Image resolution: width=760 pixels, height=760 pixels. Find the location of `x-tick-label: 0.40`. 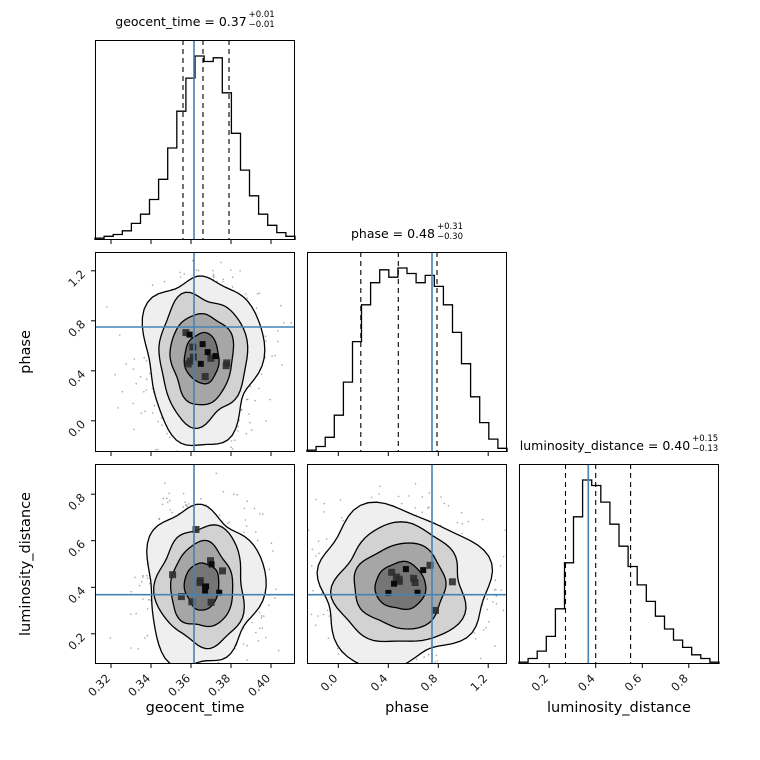

x-tick-label: 0.40 is located at coordinates (259, 685).